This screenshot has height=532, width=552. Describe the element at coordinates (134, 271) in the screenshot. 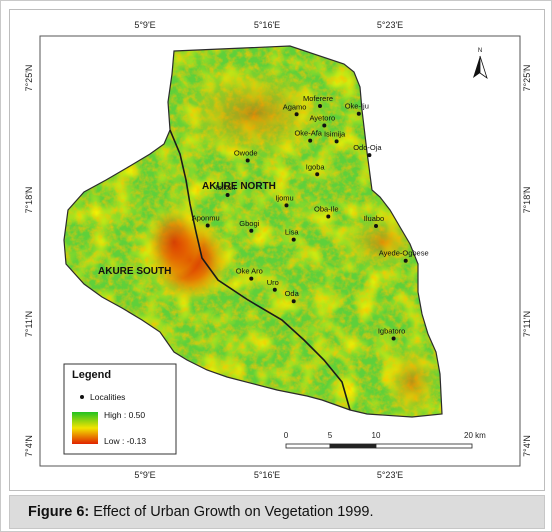

I see `region-label-akure-south: AKURE SOUTH` at that location.